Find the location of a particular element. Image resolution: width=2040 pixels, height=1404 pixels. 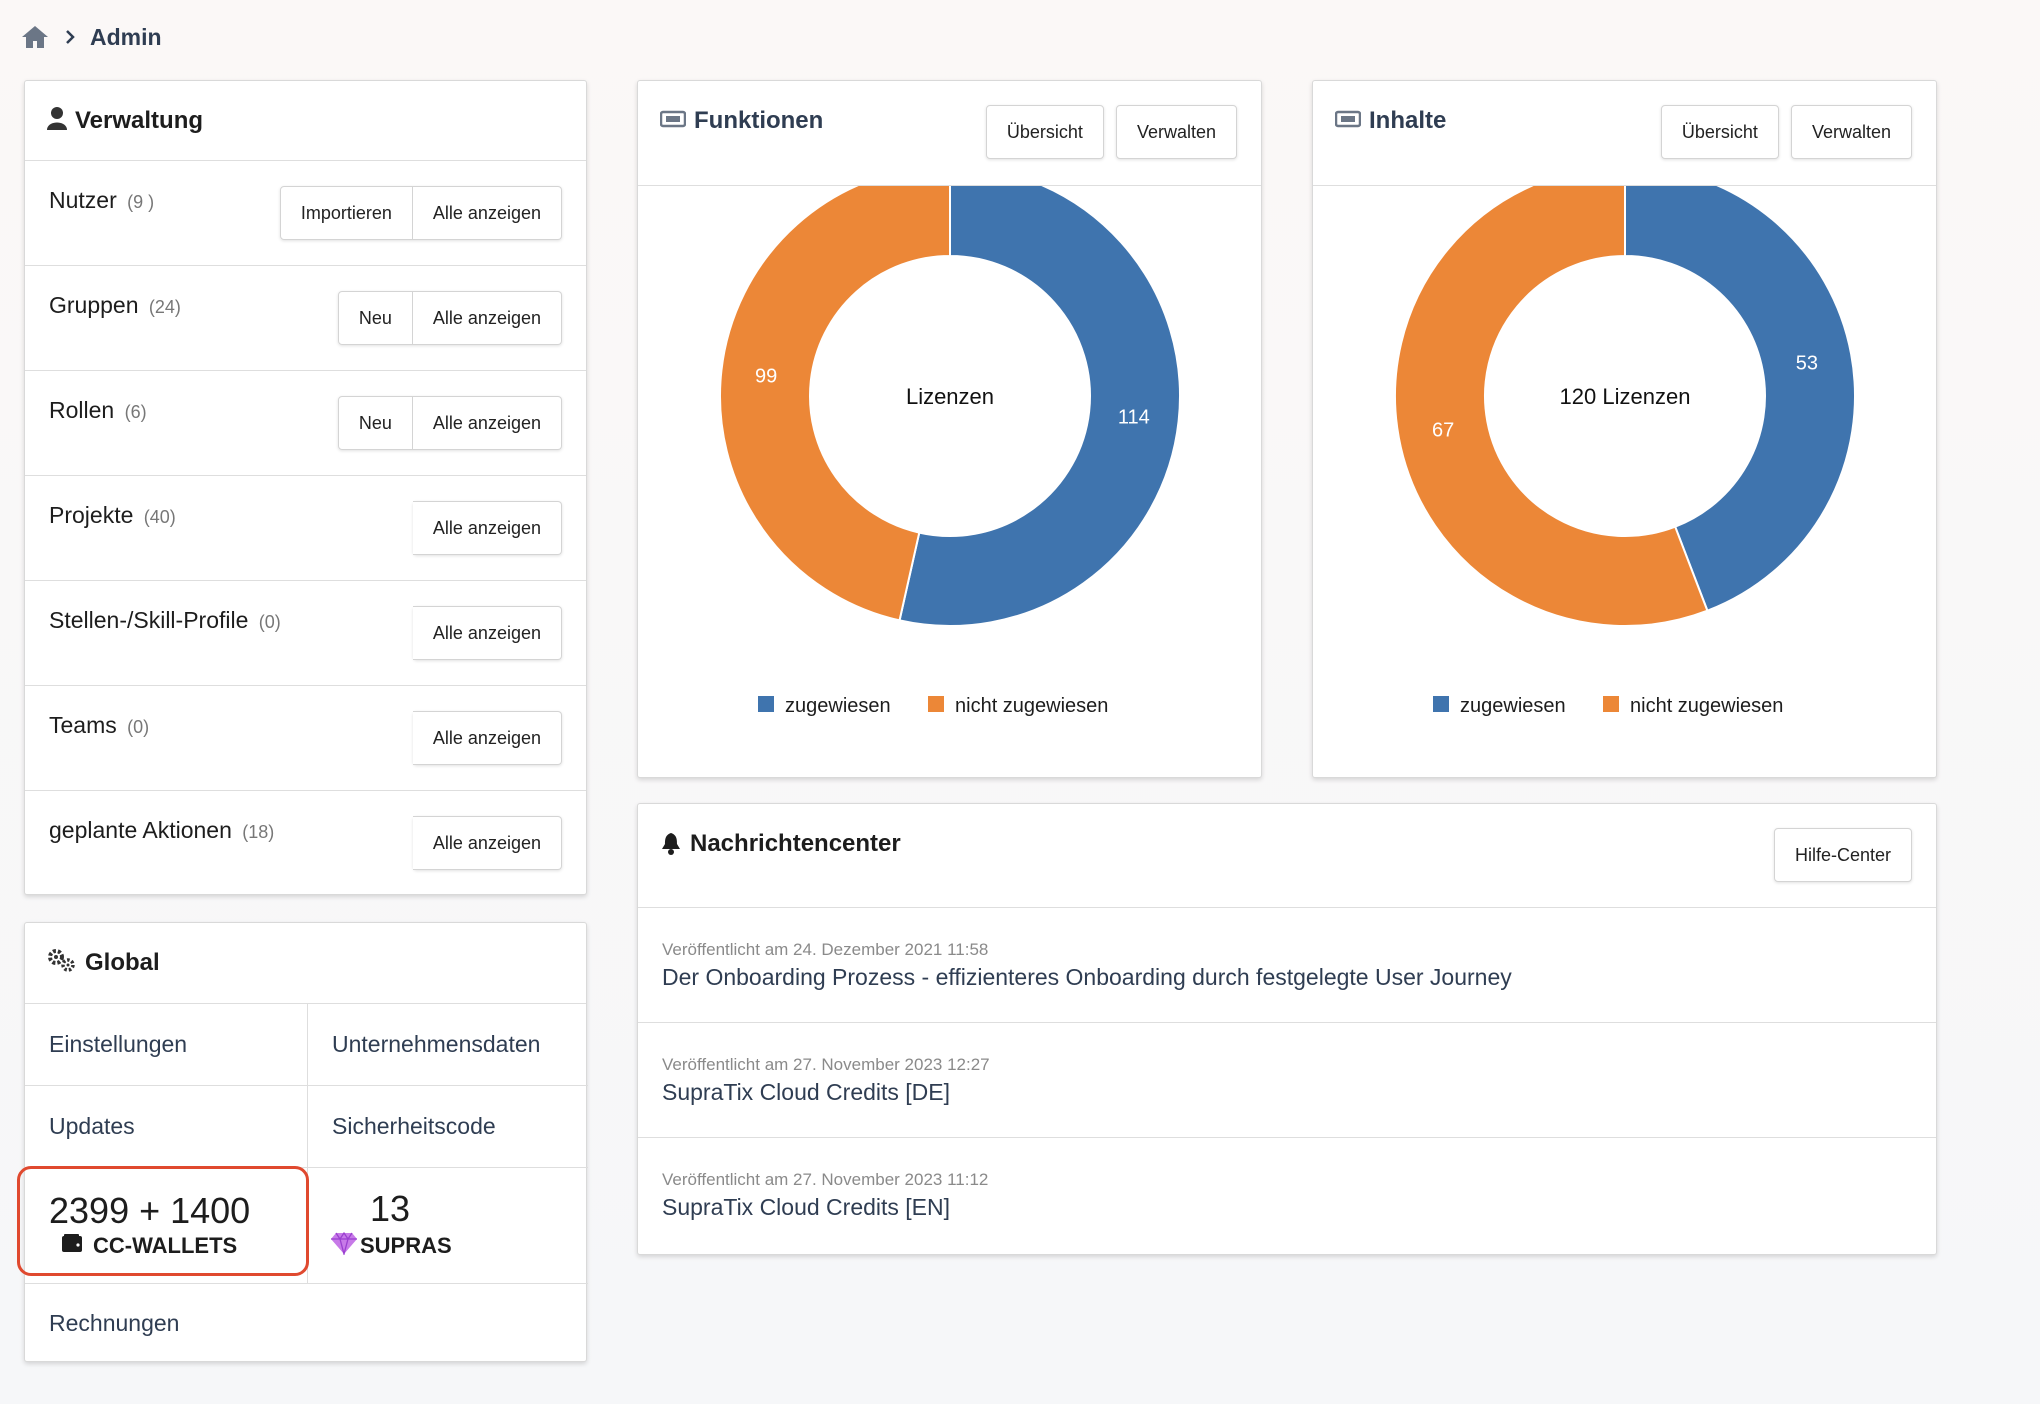

row-count: (6) is located at coordinates (135, 412).